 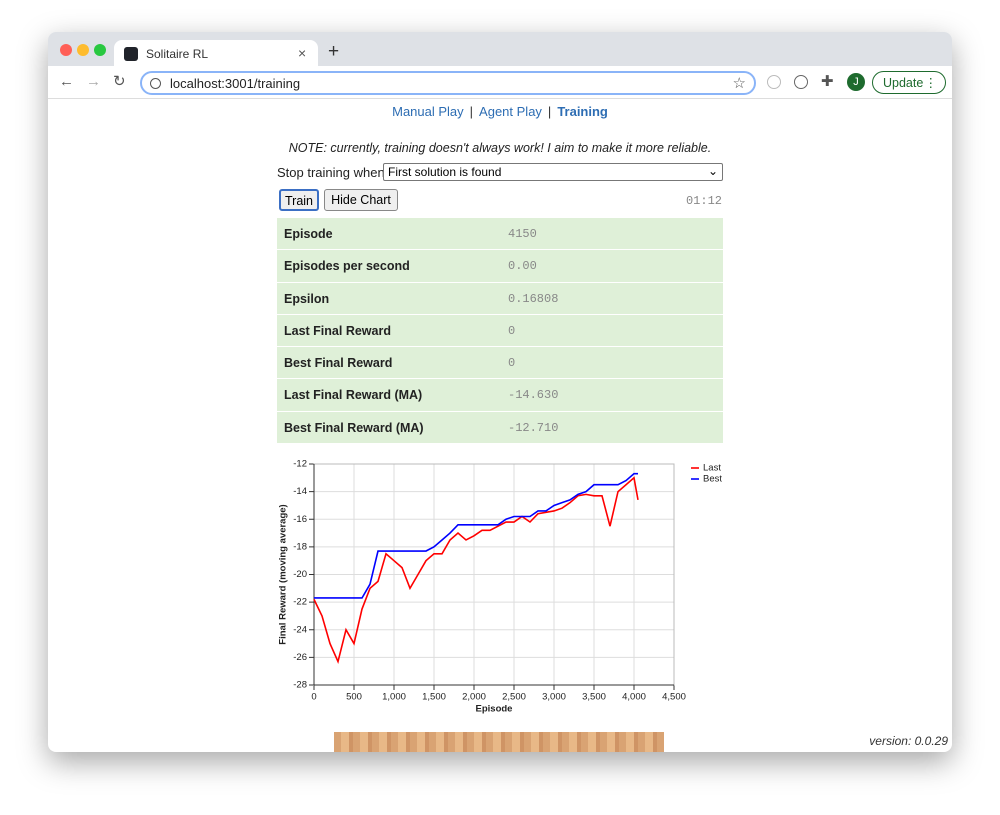 I want to click on tab-close: ×, so click(x=302, y=53).